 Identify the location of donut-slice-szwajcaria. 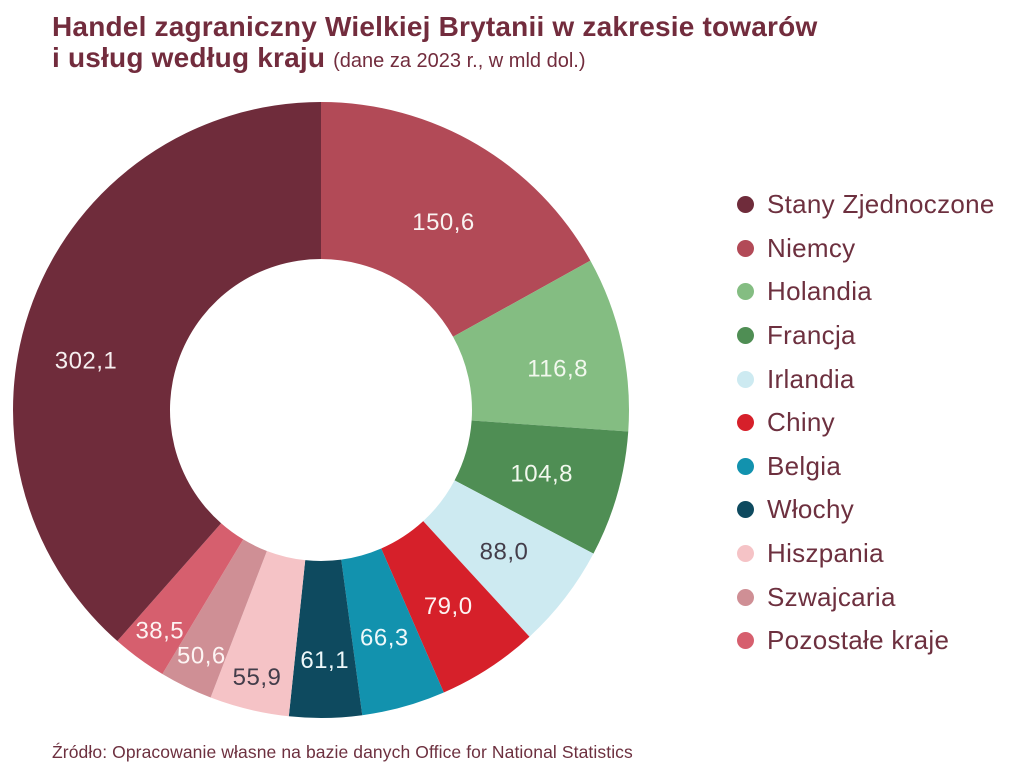
(214, 618).